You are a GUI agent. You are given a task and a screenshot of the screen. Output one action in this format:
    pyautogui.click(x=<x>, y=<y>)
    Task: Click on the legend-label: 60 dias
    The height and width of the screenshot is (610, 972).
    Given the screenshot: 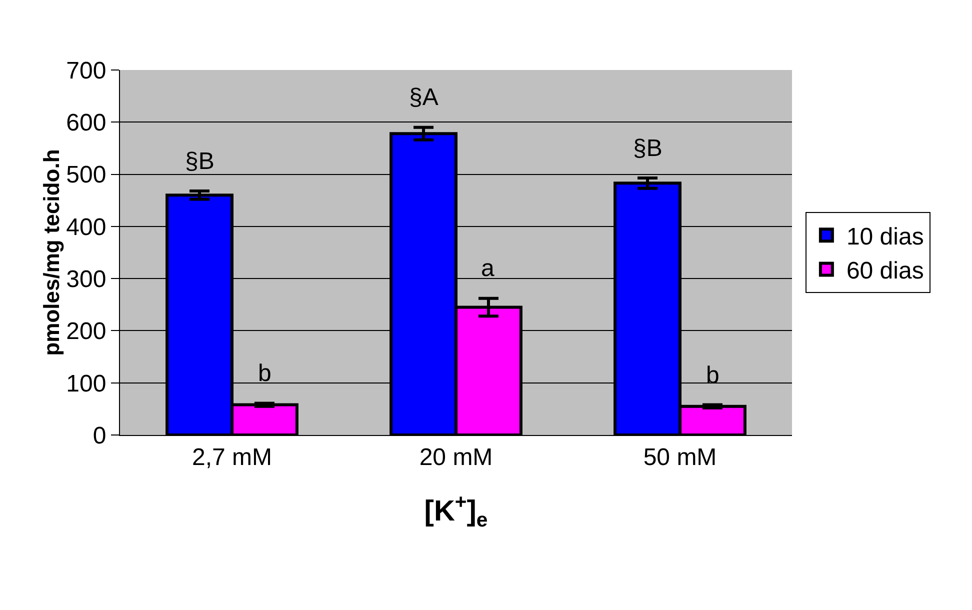 What is the action you would take?
    pyautogui.click(x=885, y=271)
    